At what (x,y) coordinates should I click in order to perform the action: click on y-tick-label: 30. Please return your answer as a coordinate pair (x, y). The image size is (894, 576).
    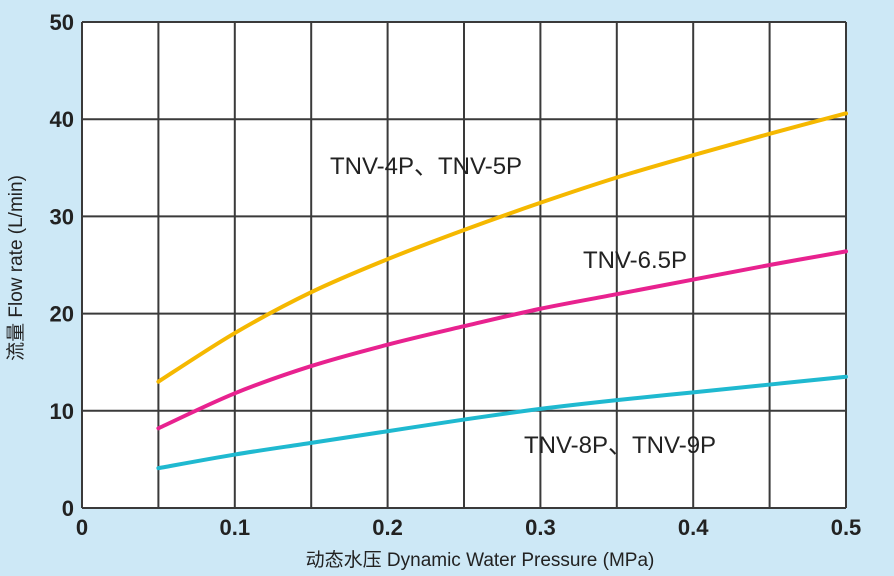
    Looking at the image, I should click on (62, 216).